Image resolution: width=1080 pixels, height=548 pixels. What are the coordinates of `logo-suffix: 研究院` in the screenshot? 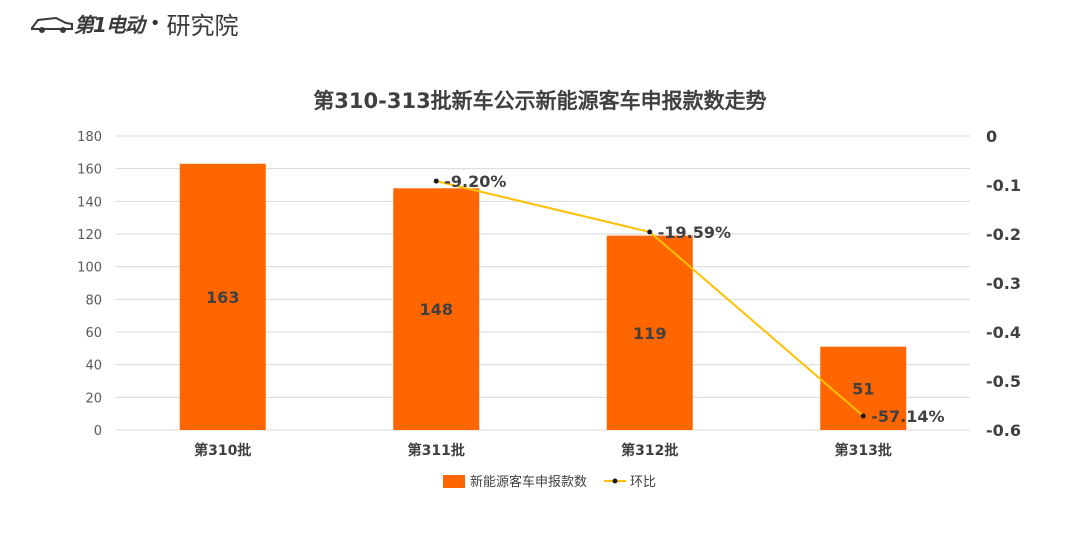 It's located at (202, 25).